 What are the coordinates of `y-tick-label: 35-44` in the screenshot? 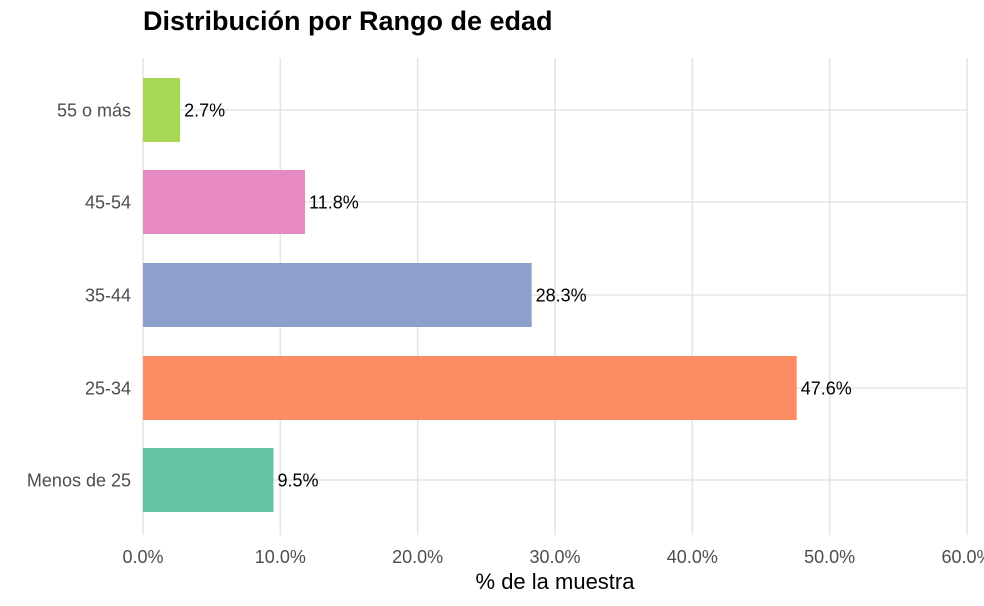 It's located at (108, 296).